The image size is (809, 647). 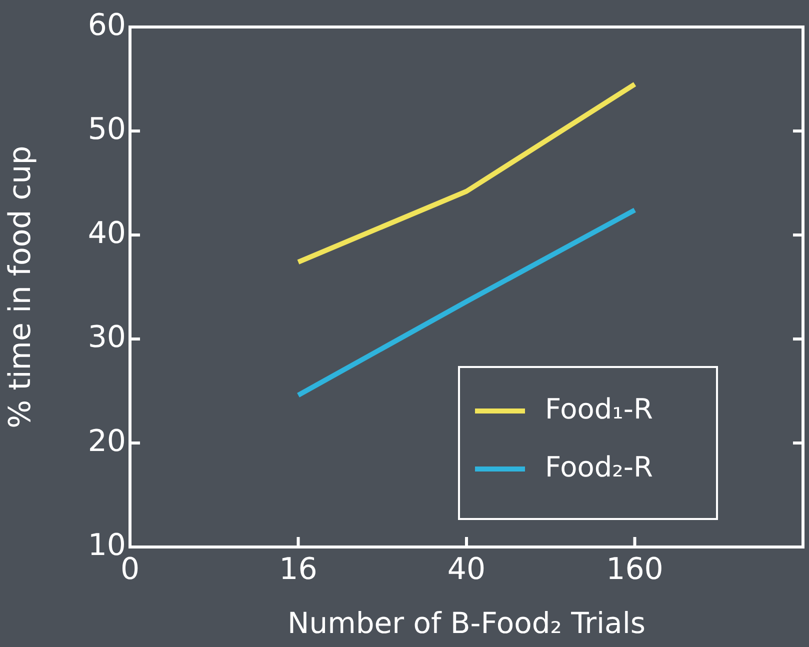 What do you see at coordinates (298, 569) in the screenshot?
I see `x-tick-label: 16` at bounding box center [298, 569].